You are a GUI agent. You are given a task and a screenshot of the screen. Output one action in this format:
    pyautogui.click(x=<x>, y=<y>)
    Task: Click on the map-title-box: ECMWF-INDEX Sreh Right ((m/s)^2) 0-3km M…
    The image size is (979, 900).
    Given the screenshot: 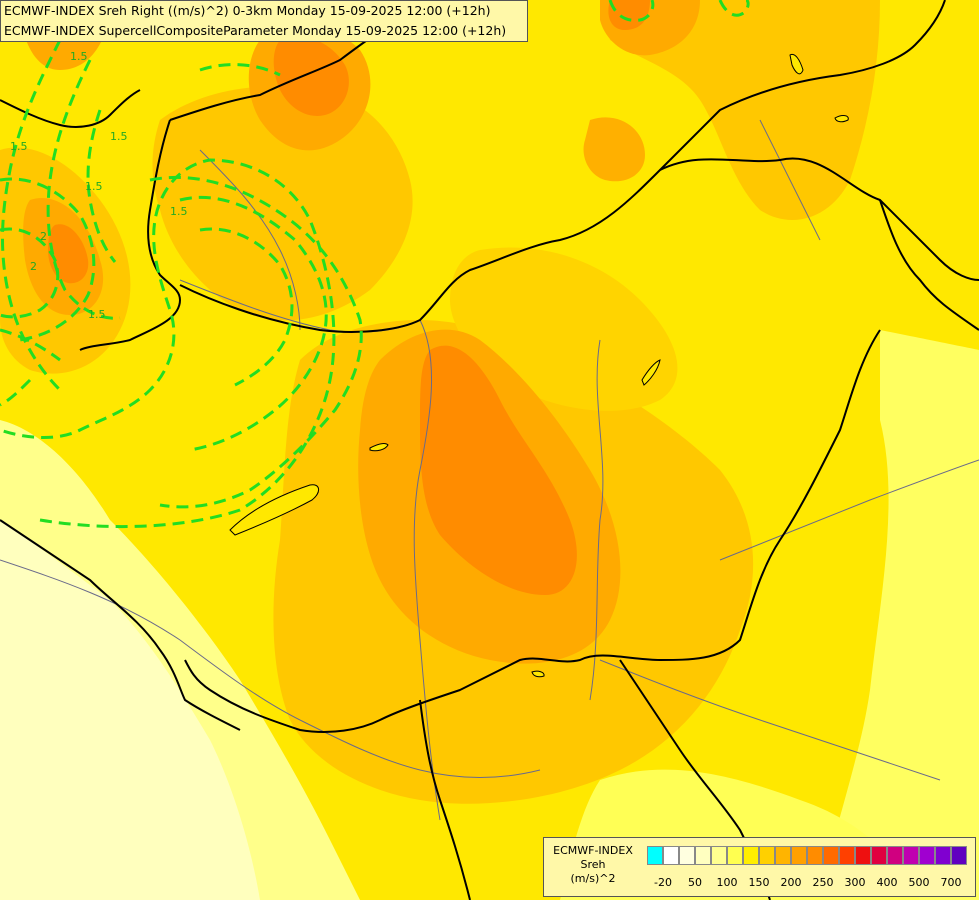 What is the action you would take?
    pyautogui.click(x=264, y=21)
    